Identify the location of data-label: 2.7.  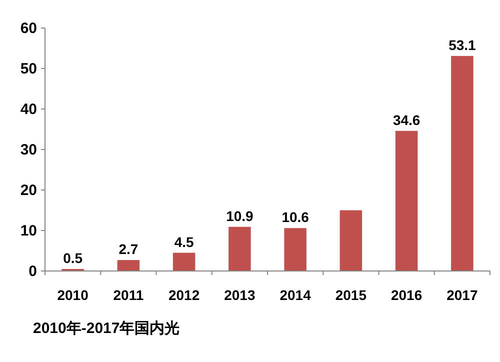
(128, 249).